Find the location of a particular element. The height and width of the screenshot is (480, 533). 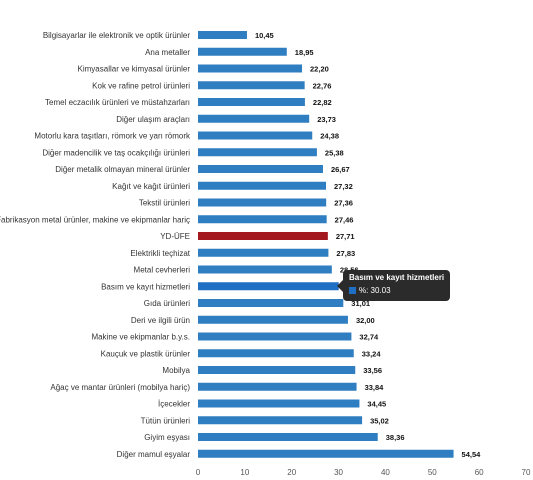

x-tick-label: 0 is located at coordinates (198, 472).